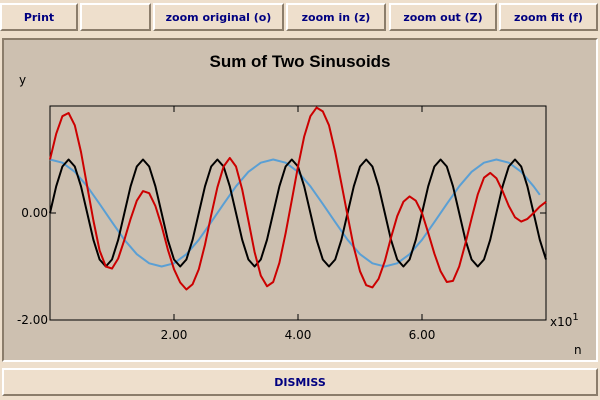 This screenshot has height=400, width=600. Describe the element at coordinates (300, 382) in the screenshot. I see `dismiss-button: DISMISS` at that location.